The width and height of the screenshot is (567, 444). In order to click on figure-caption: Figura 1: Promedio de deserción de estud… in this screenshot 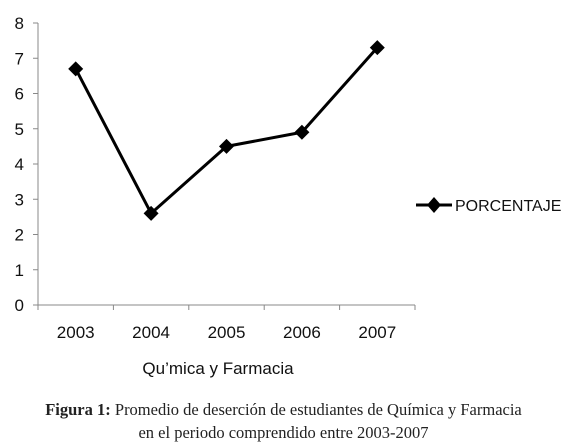, I will do `click(283, 421)`.